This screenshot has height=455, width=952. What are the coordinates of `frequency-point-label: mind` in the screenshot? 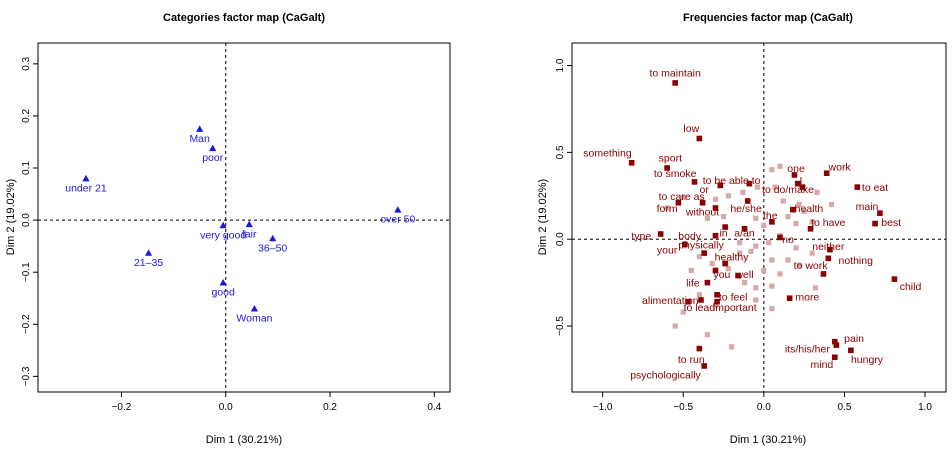 It's located at (821, 365).